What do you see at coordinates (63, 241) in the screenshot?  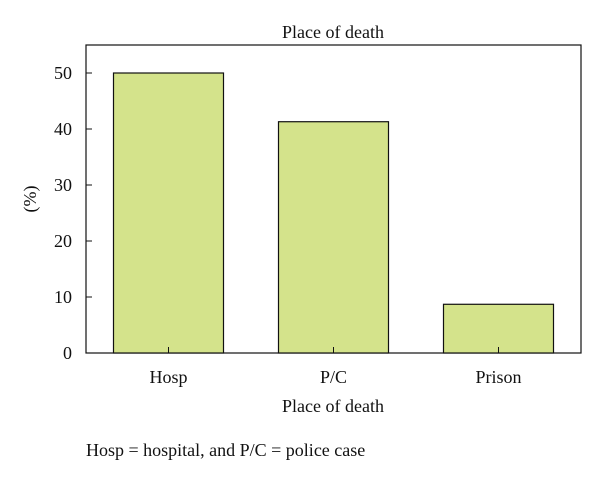 I see `y-tick-label: 20` at bounding box center [63, 241].